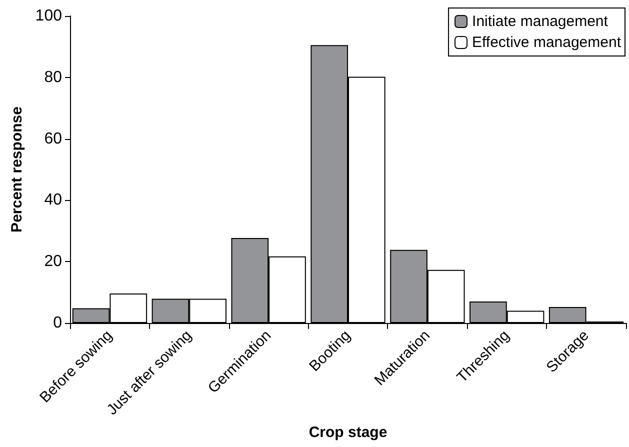  What do you see at coordinates (48, 16) in the screenshot?
I see `y-tick-label: 100` at bounding box center [48, 16].